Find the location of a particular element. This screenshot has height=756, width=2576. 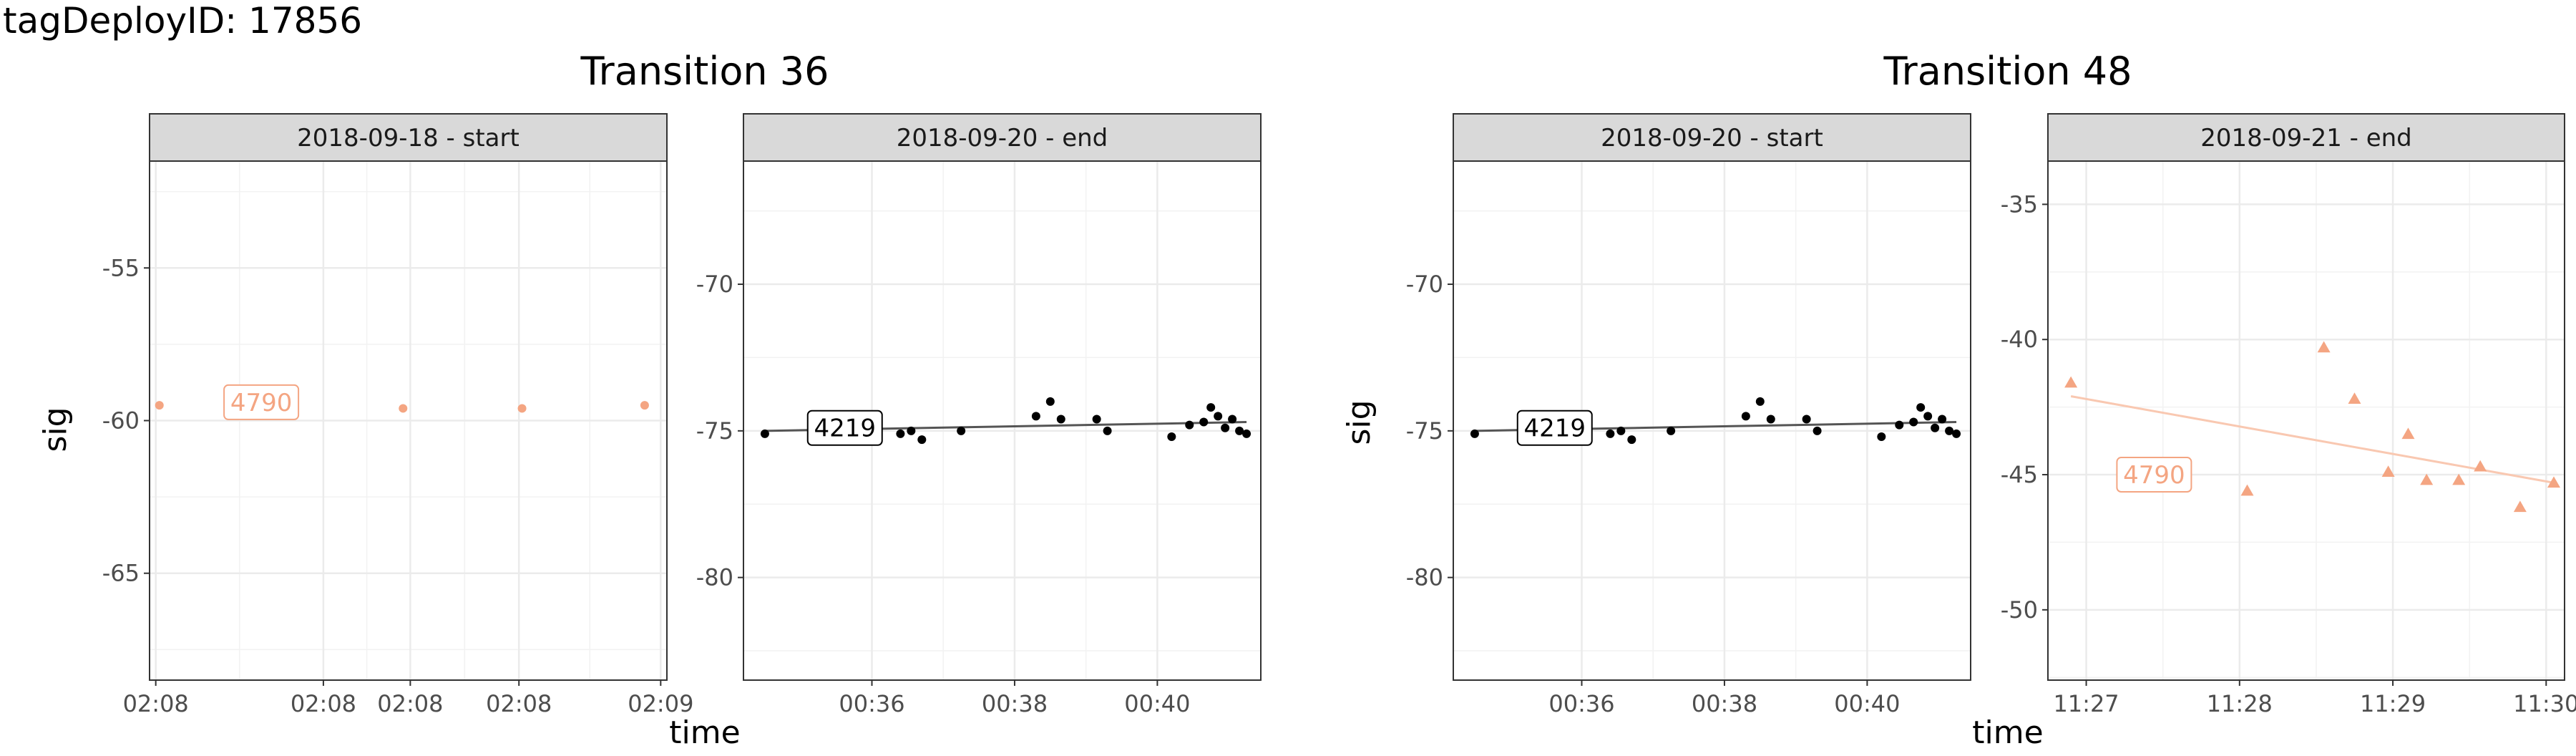

panel-2-ytick-label: -75 is located at coordinates (1424, 431).